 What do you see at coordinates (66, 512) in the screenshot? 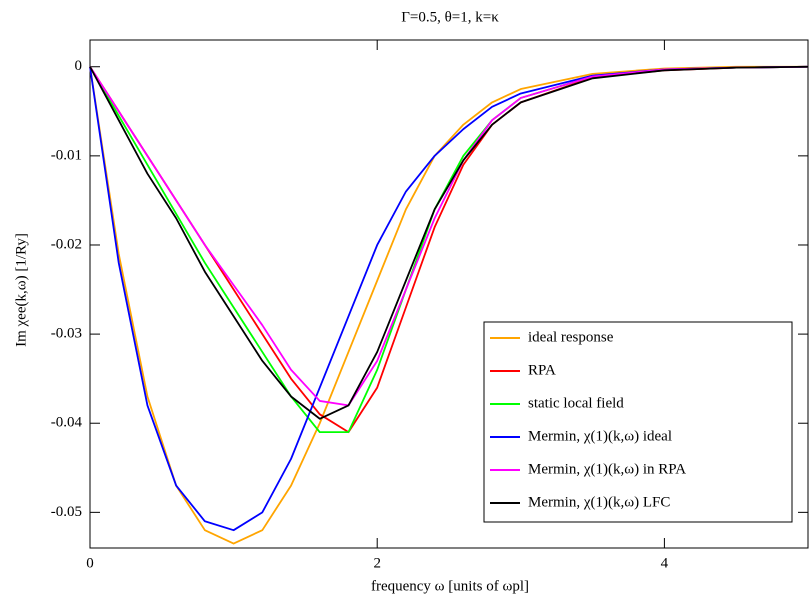
I see `y-tick-label: -0.05` at bounding box center [66, 512].